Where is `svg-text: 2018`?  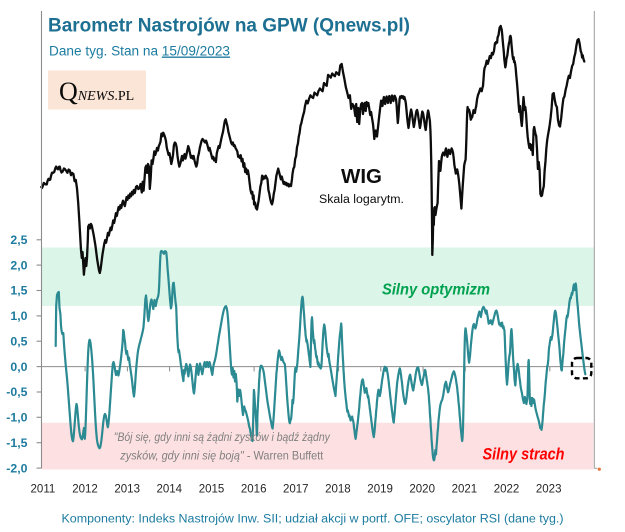 svg-text: 2018 is located at coordinates (338, 490).